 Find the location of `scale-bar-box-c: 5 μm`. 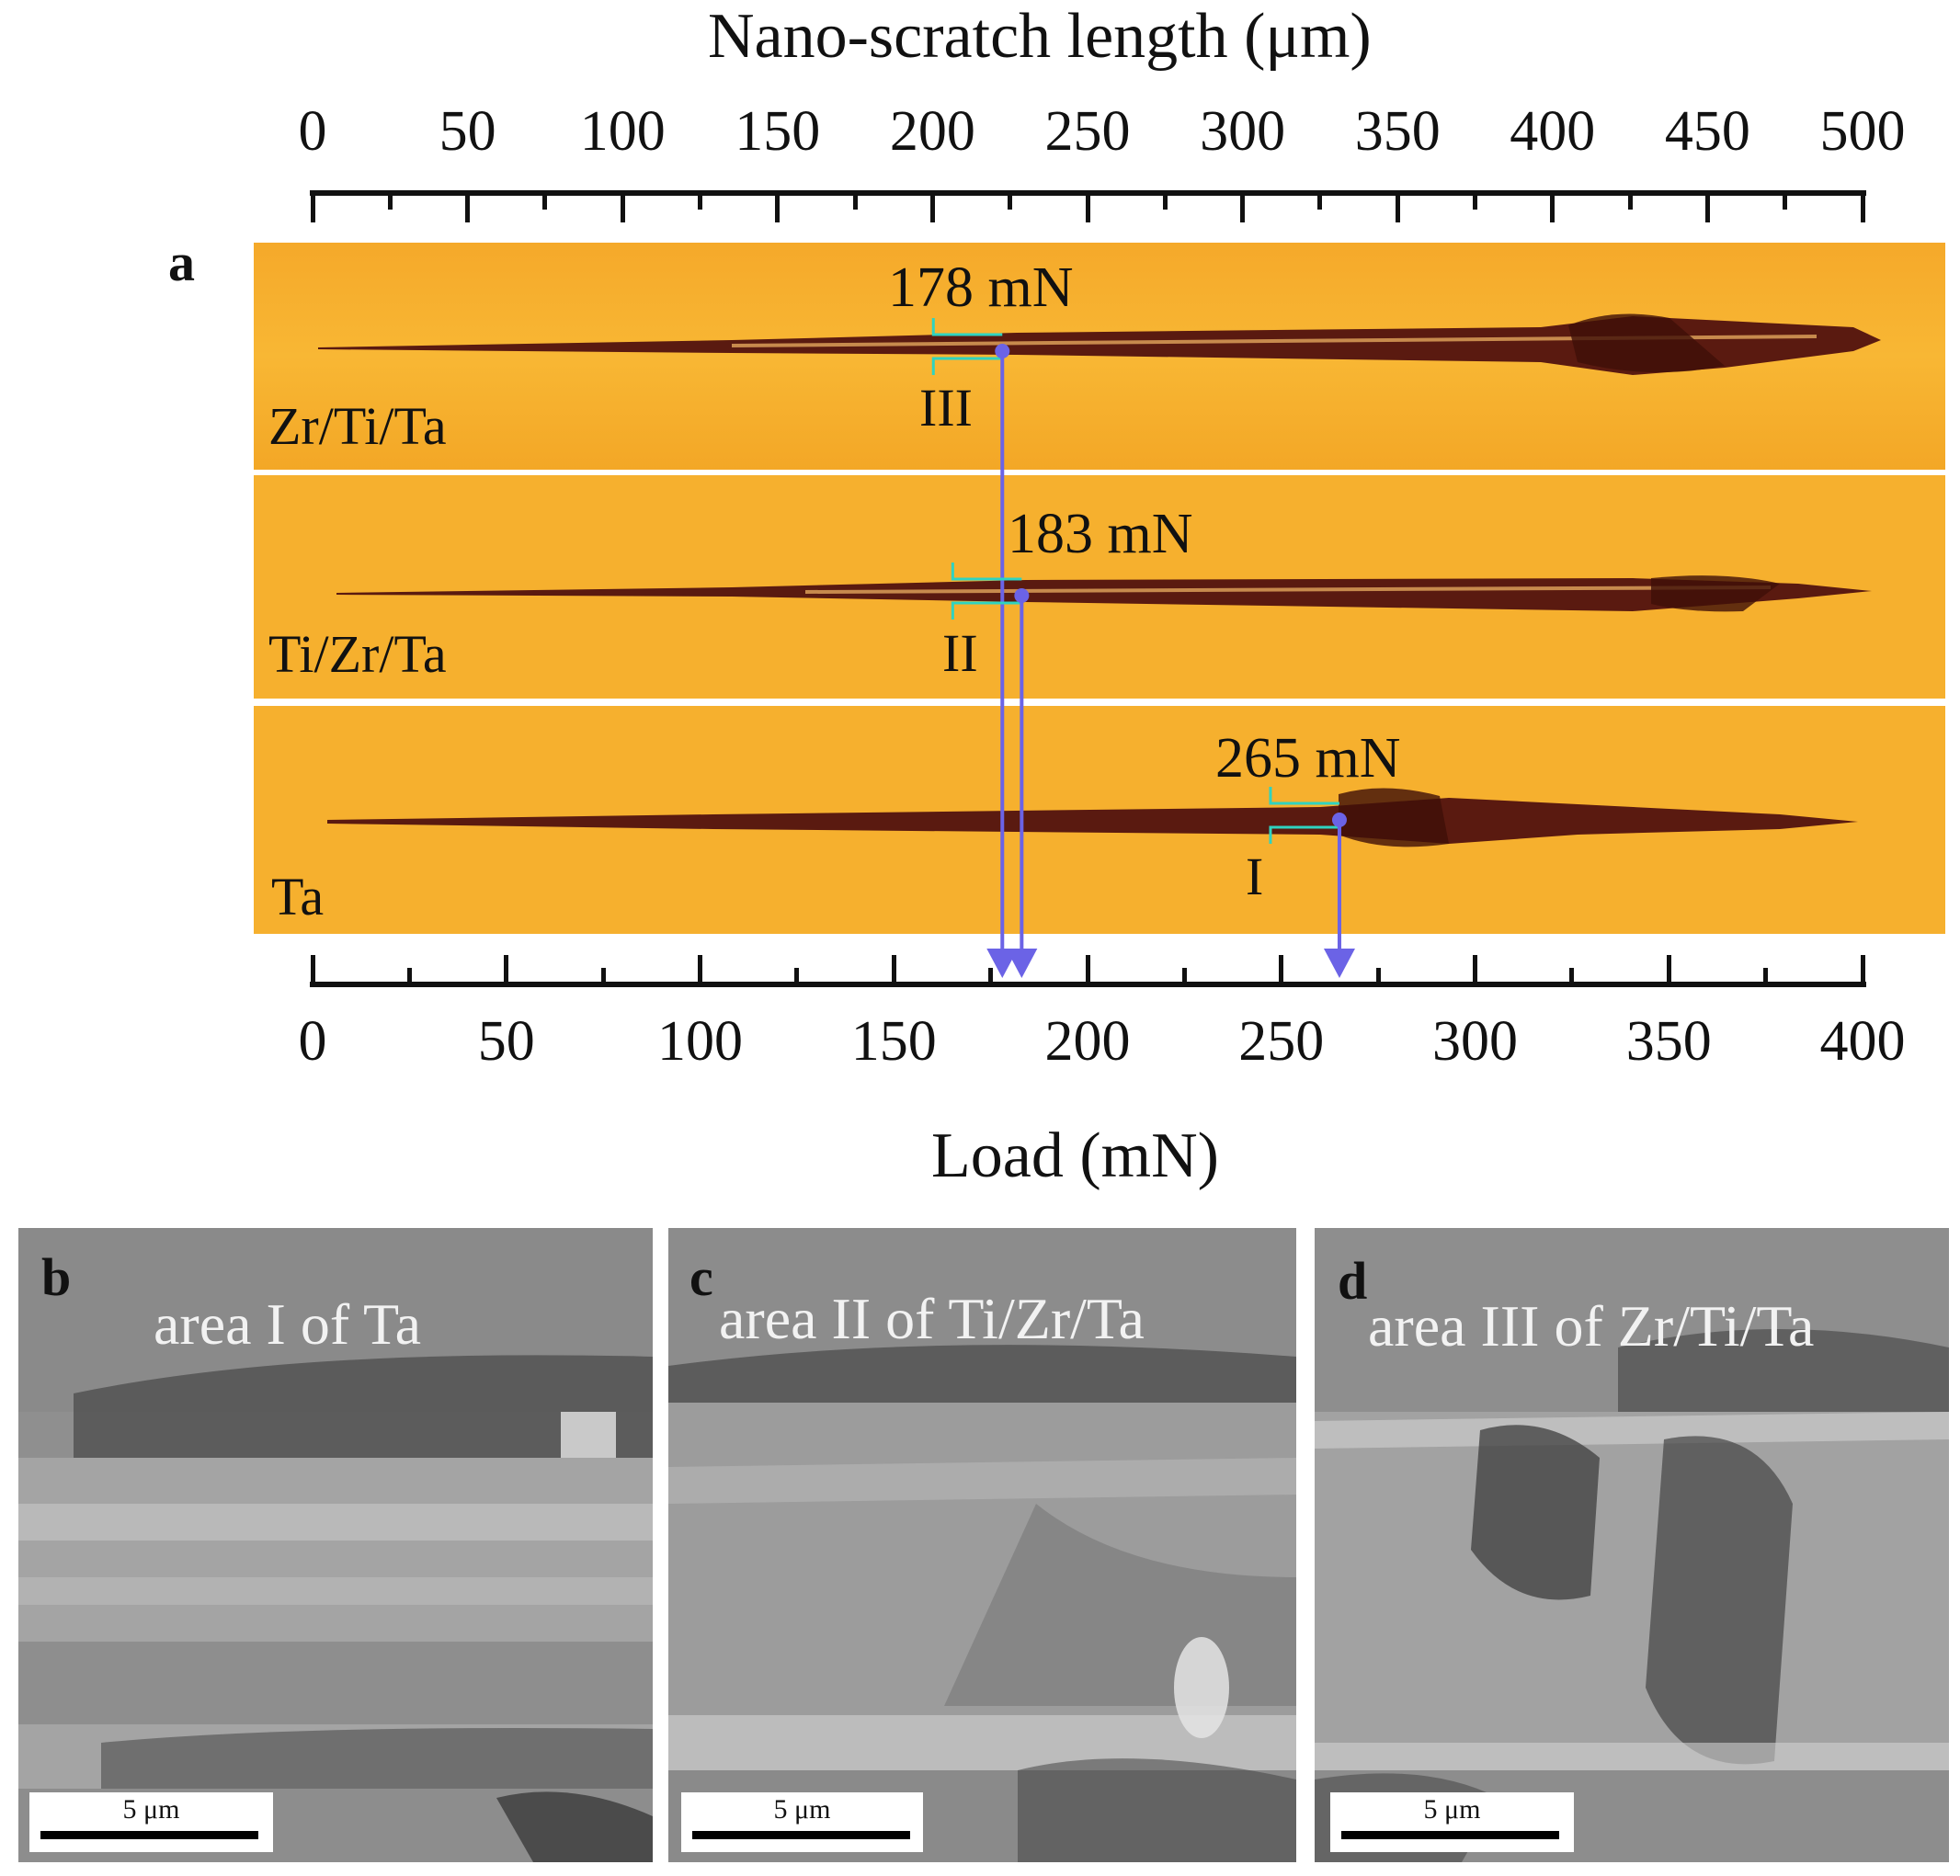

scale-bar-box-c: 5 μm is located at coordinates (802, 1822).